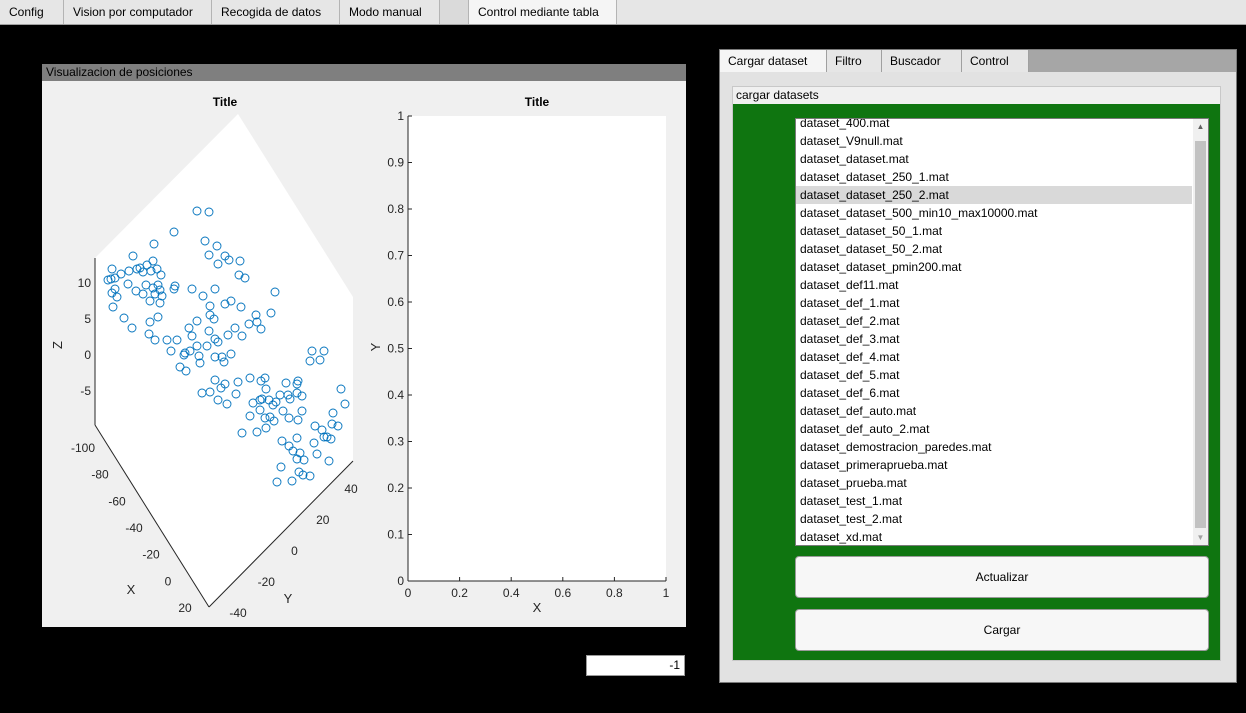 The height and width of the screenshot is (713, 1246). Describe the element at coordinates (854, 159) in the screenshot. I see `dataset-list-item: dataset_dataset.mat` at that location.